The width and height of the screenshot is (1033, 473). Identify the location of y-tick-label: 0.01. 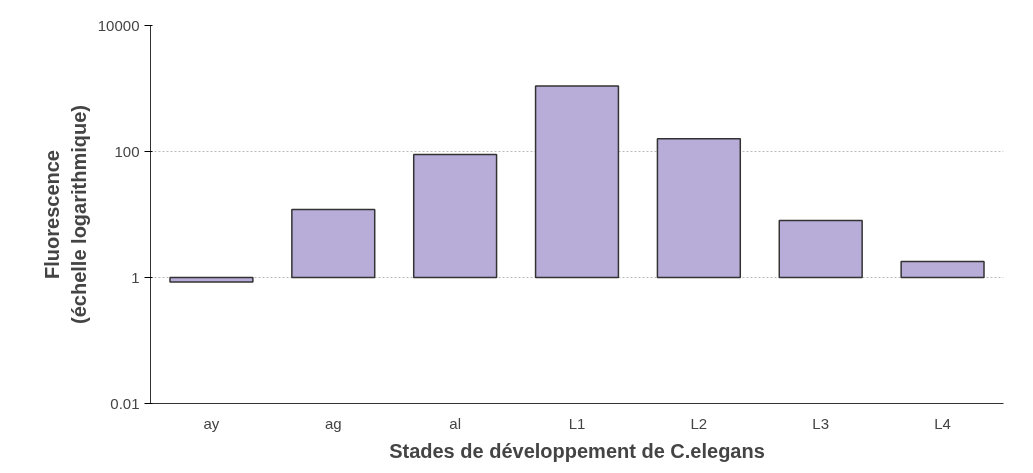
(125, 403).